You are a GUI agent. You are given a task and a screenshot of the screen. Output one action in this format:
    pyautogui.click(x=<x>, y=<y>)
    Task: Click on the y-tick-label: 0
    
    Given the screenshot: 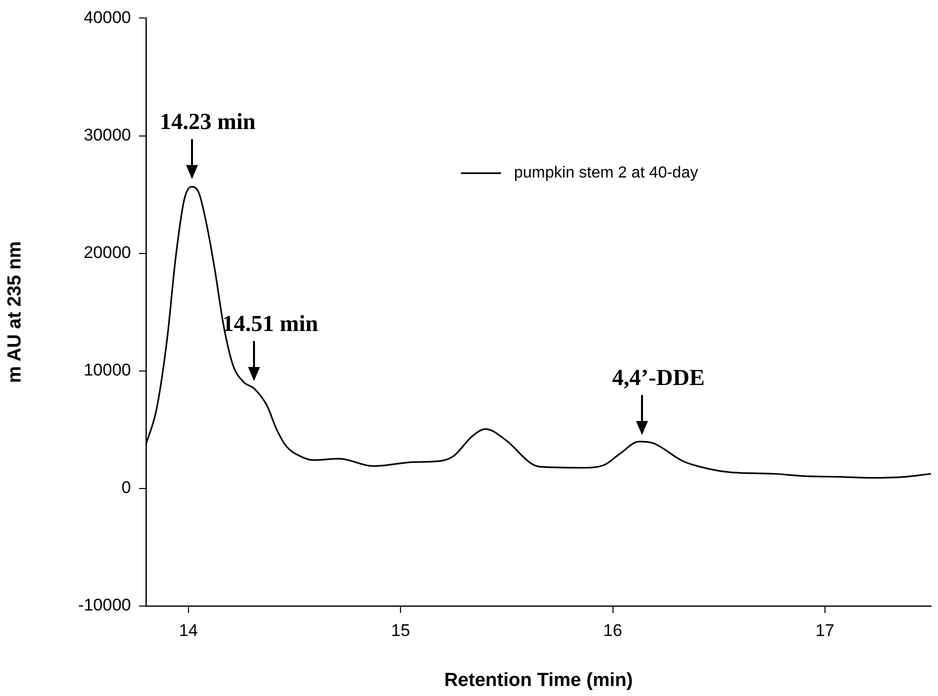 What is the action you would take?
    pyautogui.click(x=126, y=488)
    